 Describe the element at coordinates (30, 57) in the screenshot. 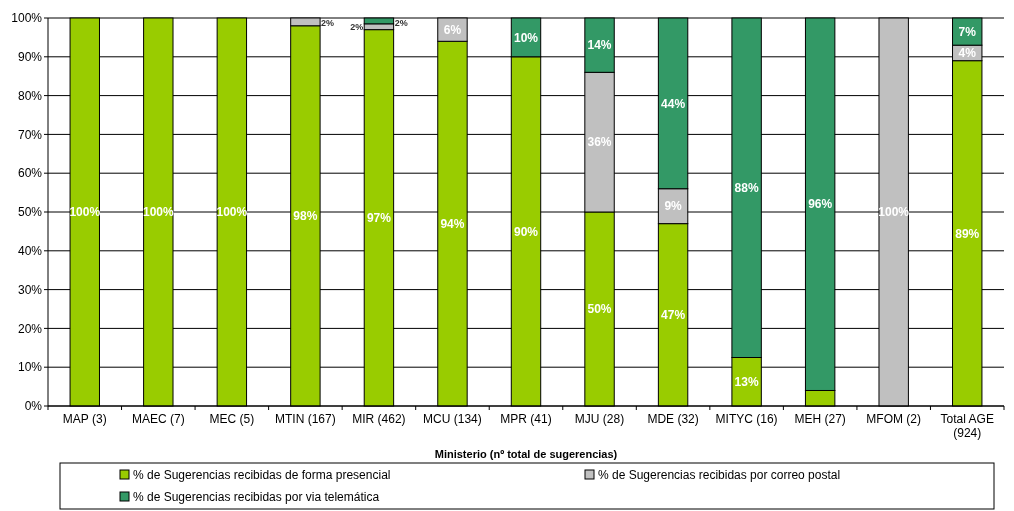

I see `y-tick-label: 90%` at that location.